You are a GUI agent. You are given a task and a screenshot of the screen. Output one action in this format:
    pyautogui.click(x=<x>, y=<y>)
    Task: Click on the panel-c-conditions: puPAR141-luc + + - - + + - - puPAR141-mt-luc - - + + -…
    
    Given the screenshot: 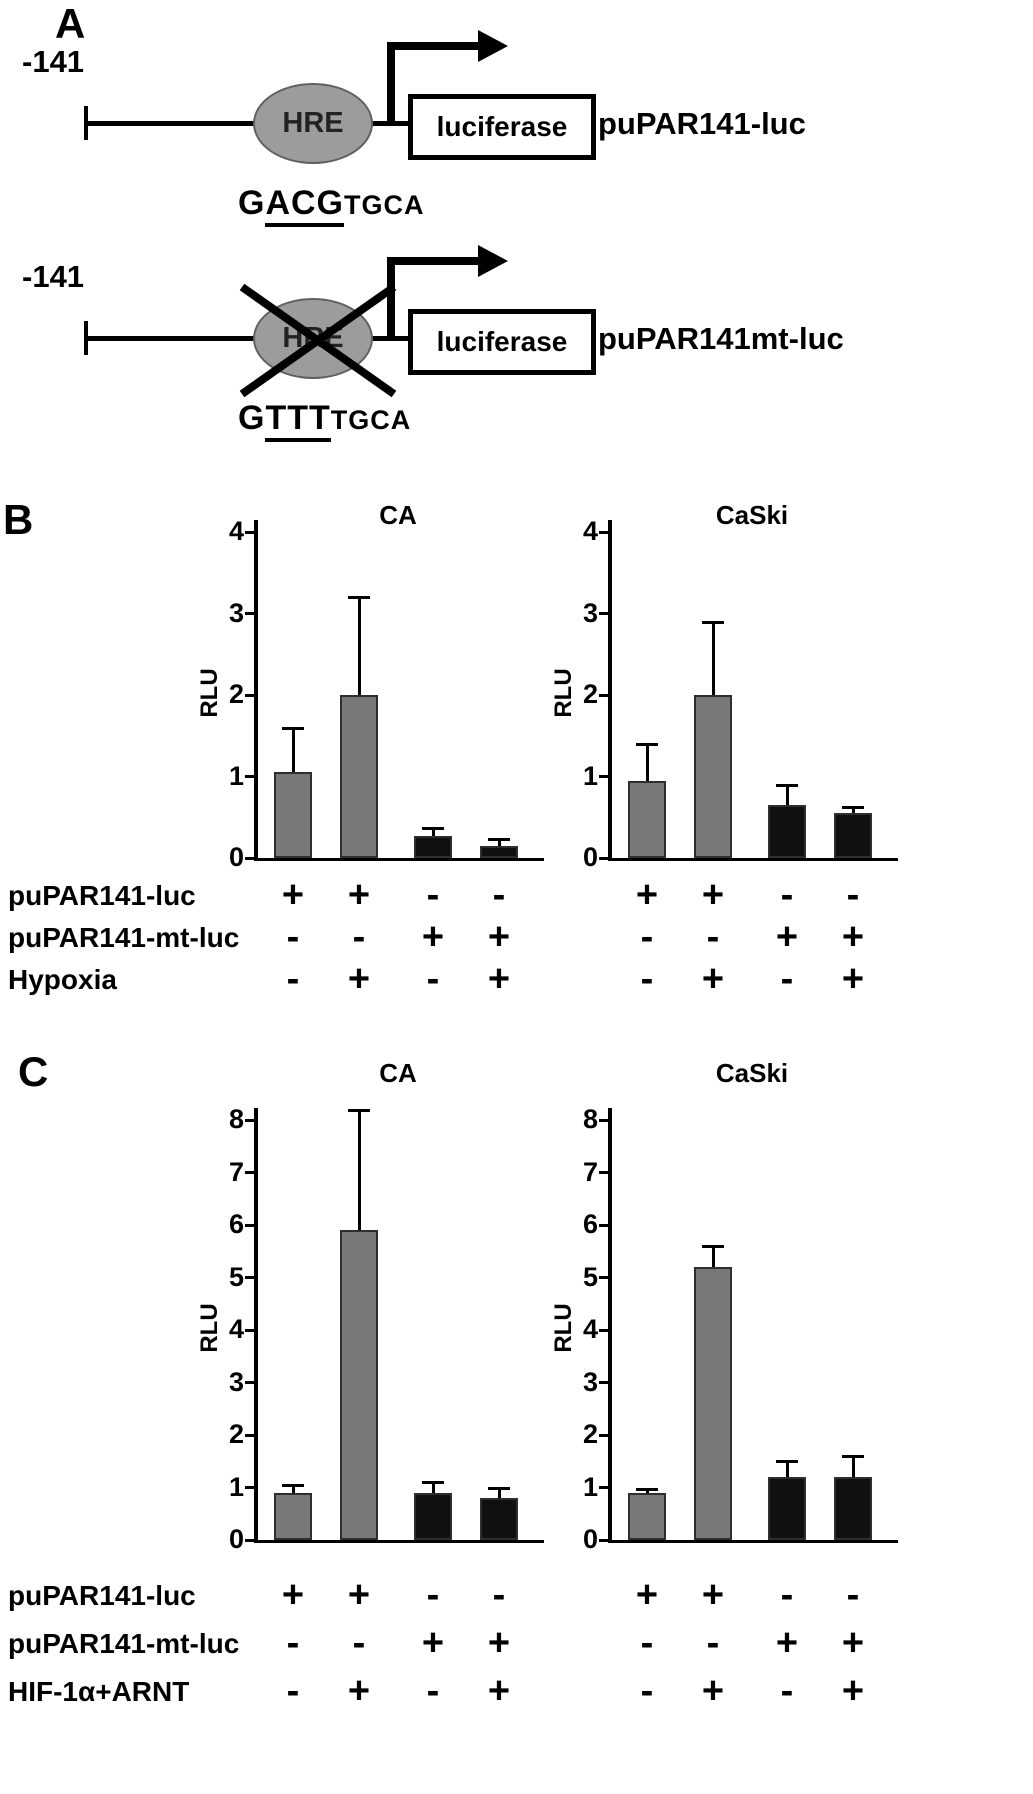 What is the action you would take?
    pyautogui.click(x=516, y=1660)
    